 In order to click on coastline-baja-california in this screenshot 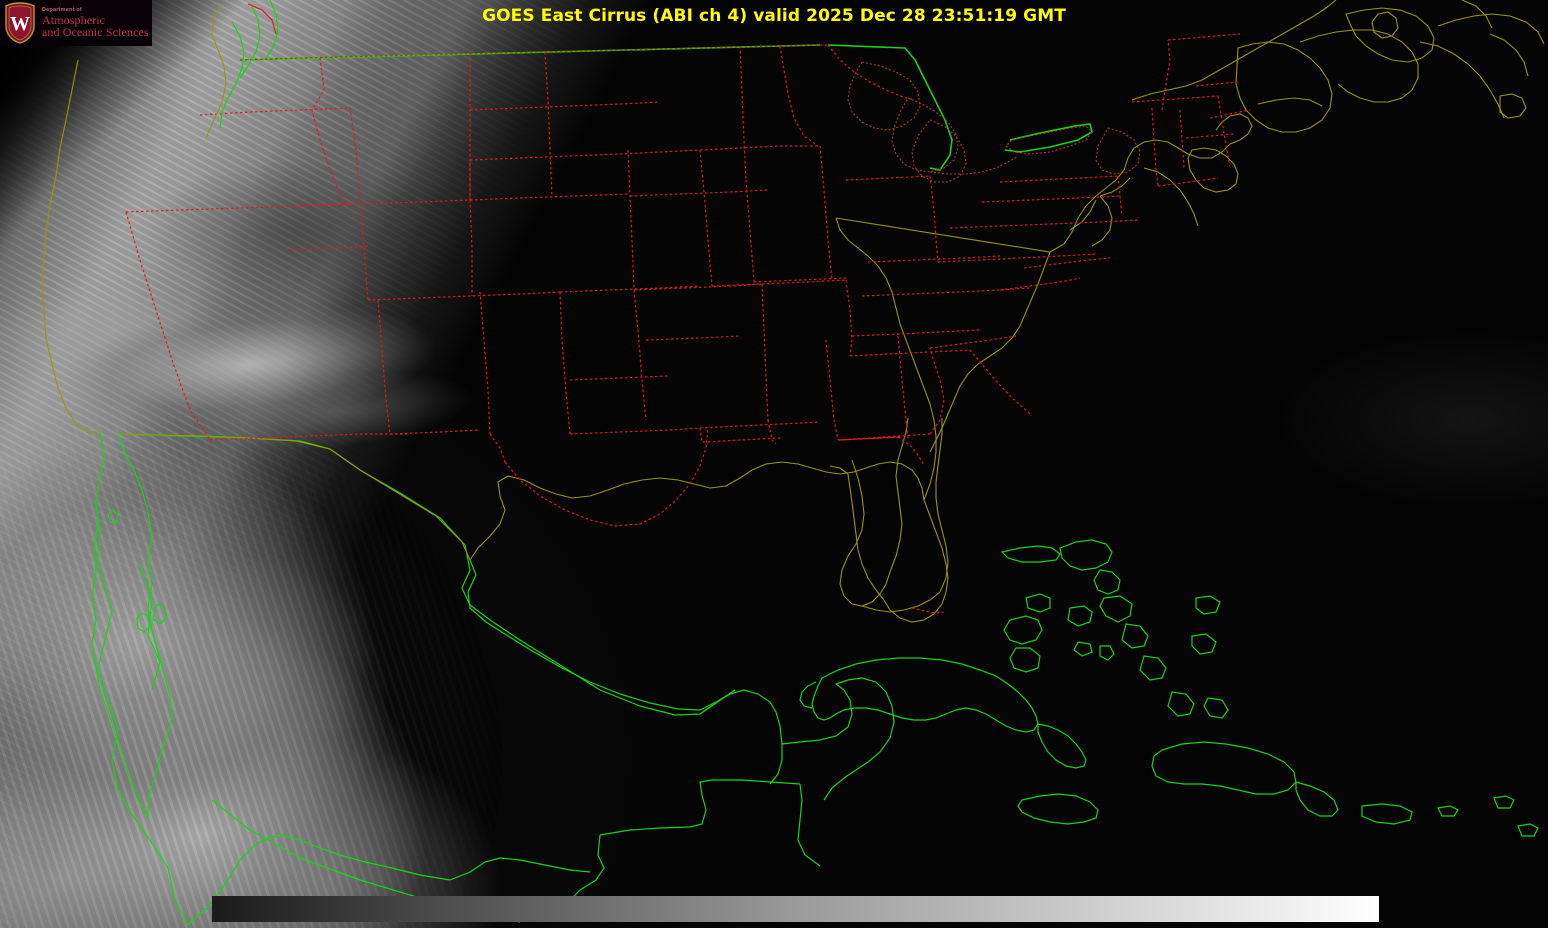, I will do `click(132, 625)`.